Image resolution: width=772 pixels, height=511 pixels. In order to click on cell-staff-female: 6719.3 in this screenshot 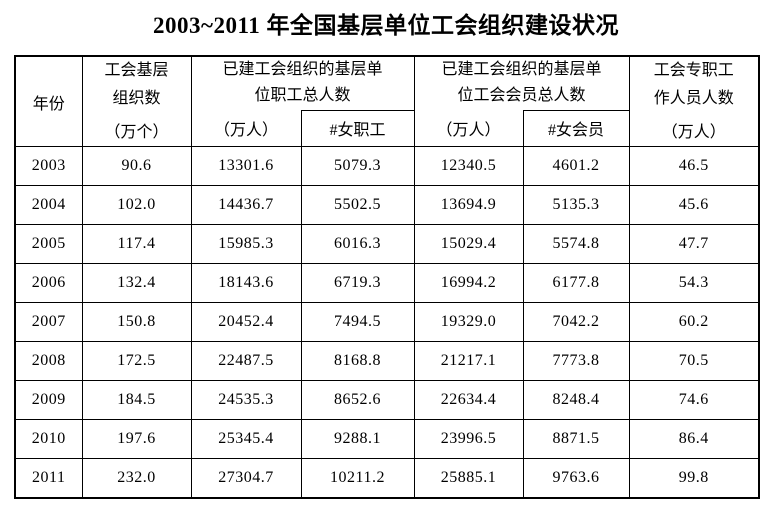, I will do `click(357, 283)`.